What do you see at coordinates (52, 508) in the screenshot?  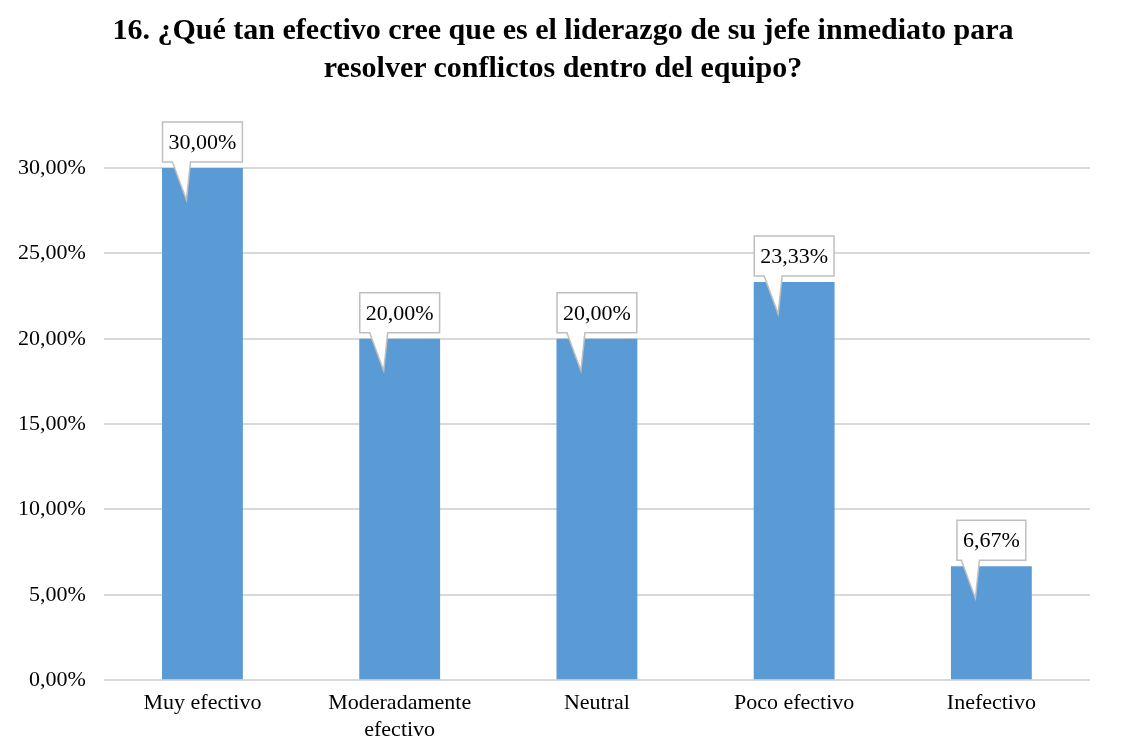 I see `y-tick-label: 10,00%` at bounding box center [52, 508].